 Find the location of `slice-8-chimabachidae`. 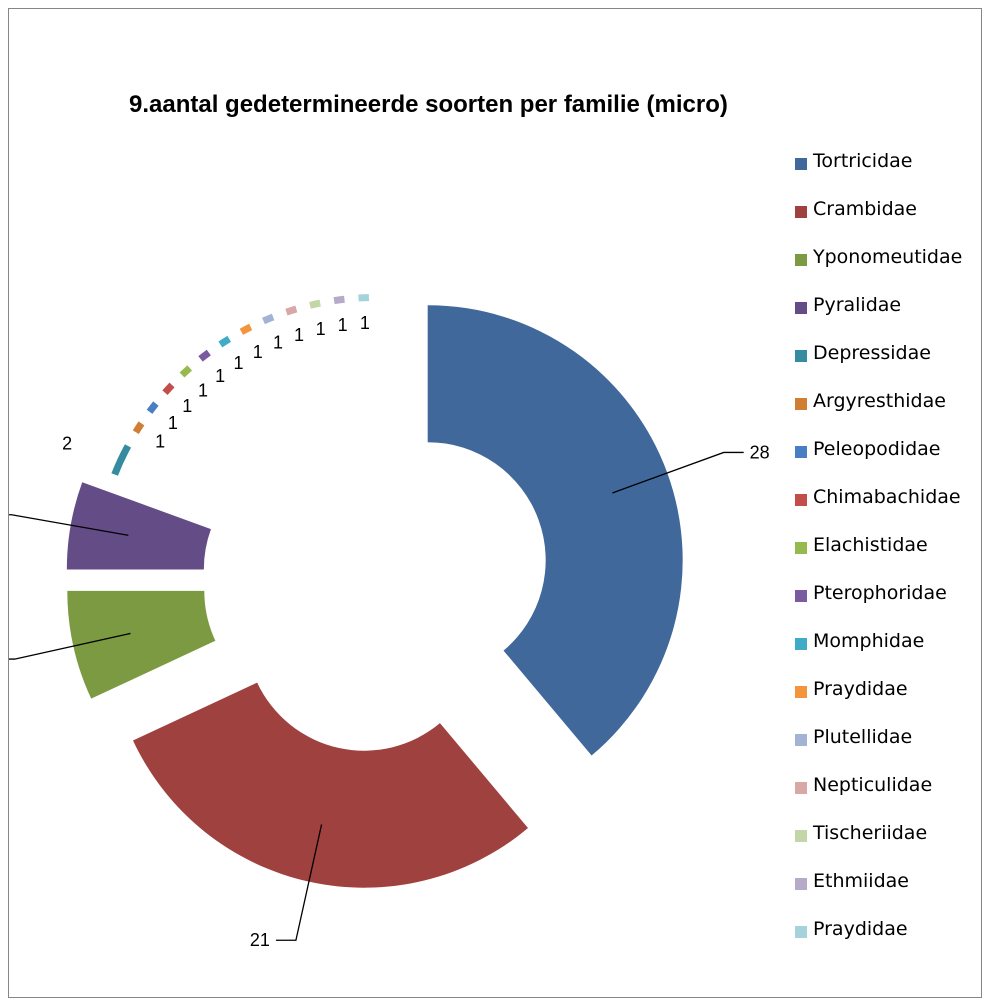

slice-8-chimabachidae is located at coordinates (168, 389).